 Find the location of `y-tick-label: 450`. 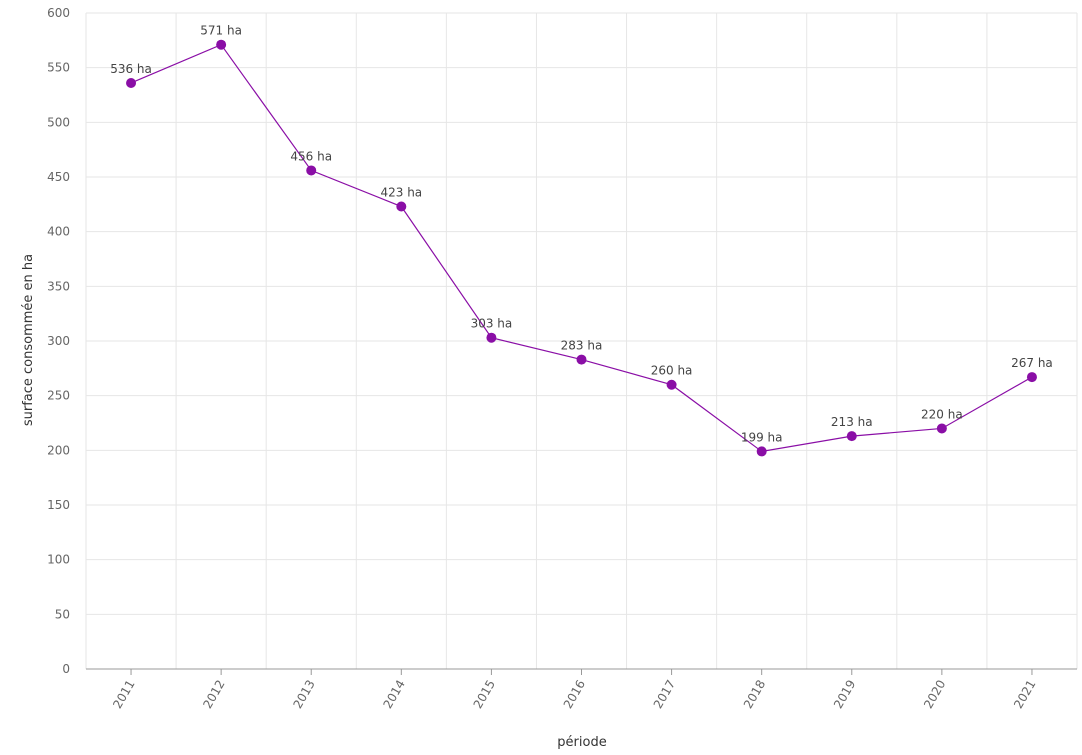

y-tick-label: 450 is located at coordinates (58, 177).